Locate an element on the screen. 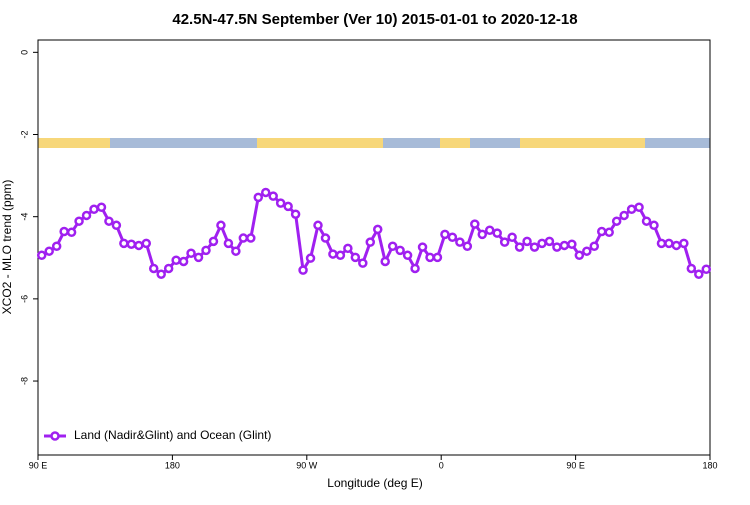  x-axis-label: Longitude (deg E) is located at coordinates (374, 483).